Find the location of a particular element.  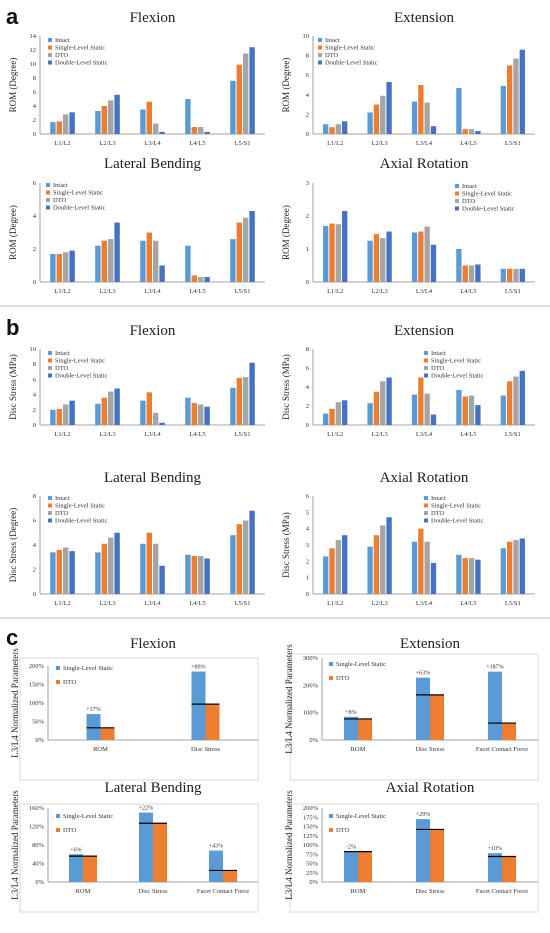

y-tick-label: 0 is located at coordinates (307, 134).